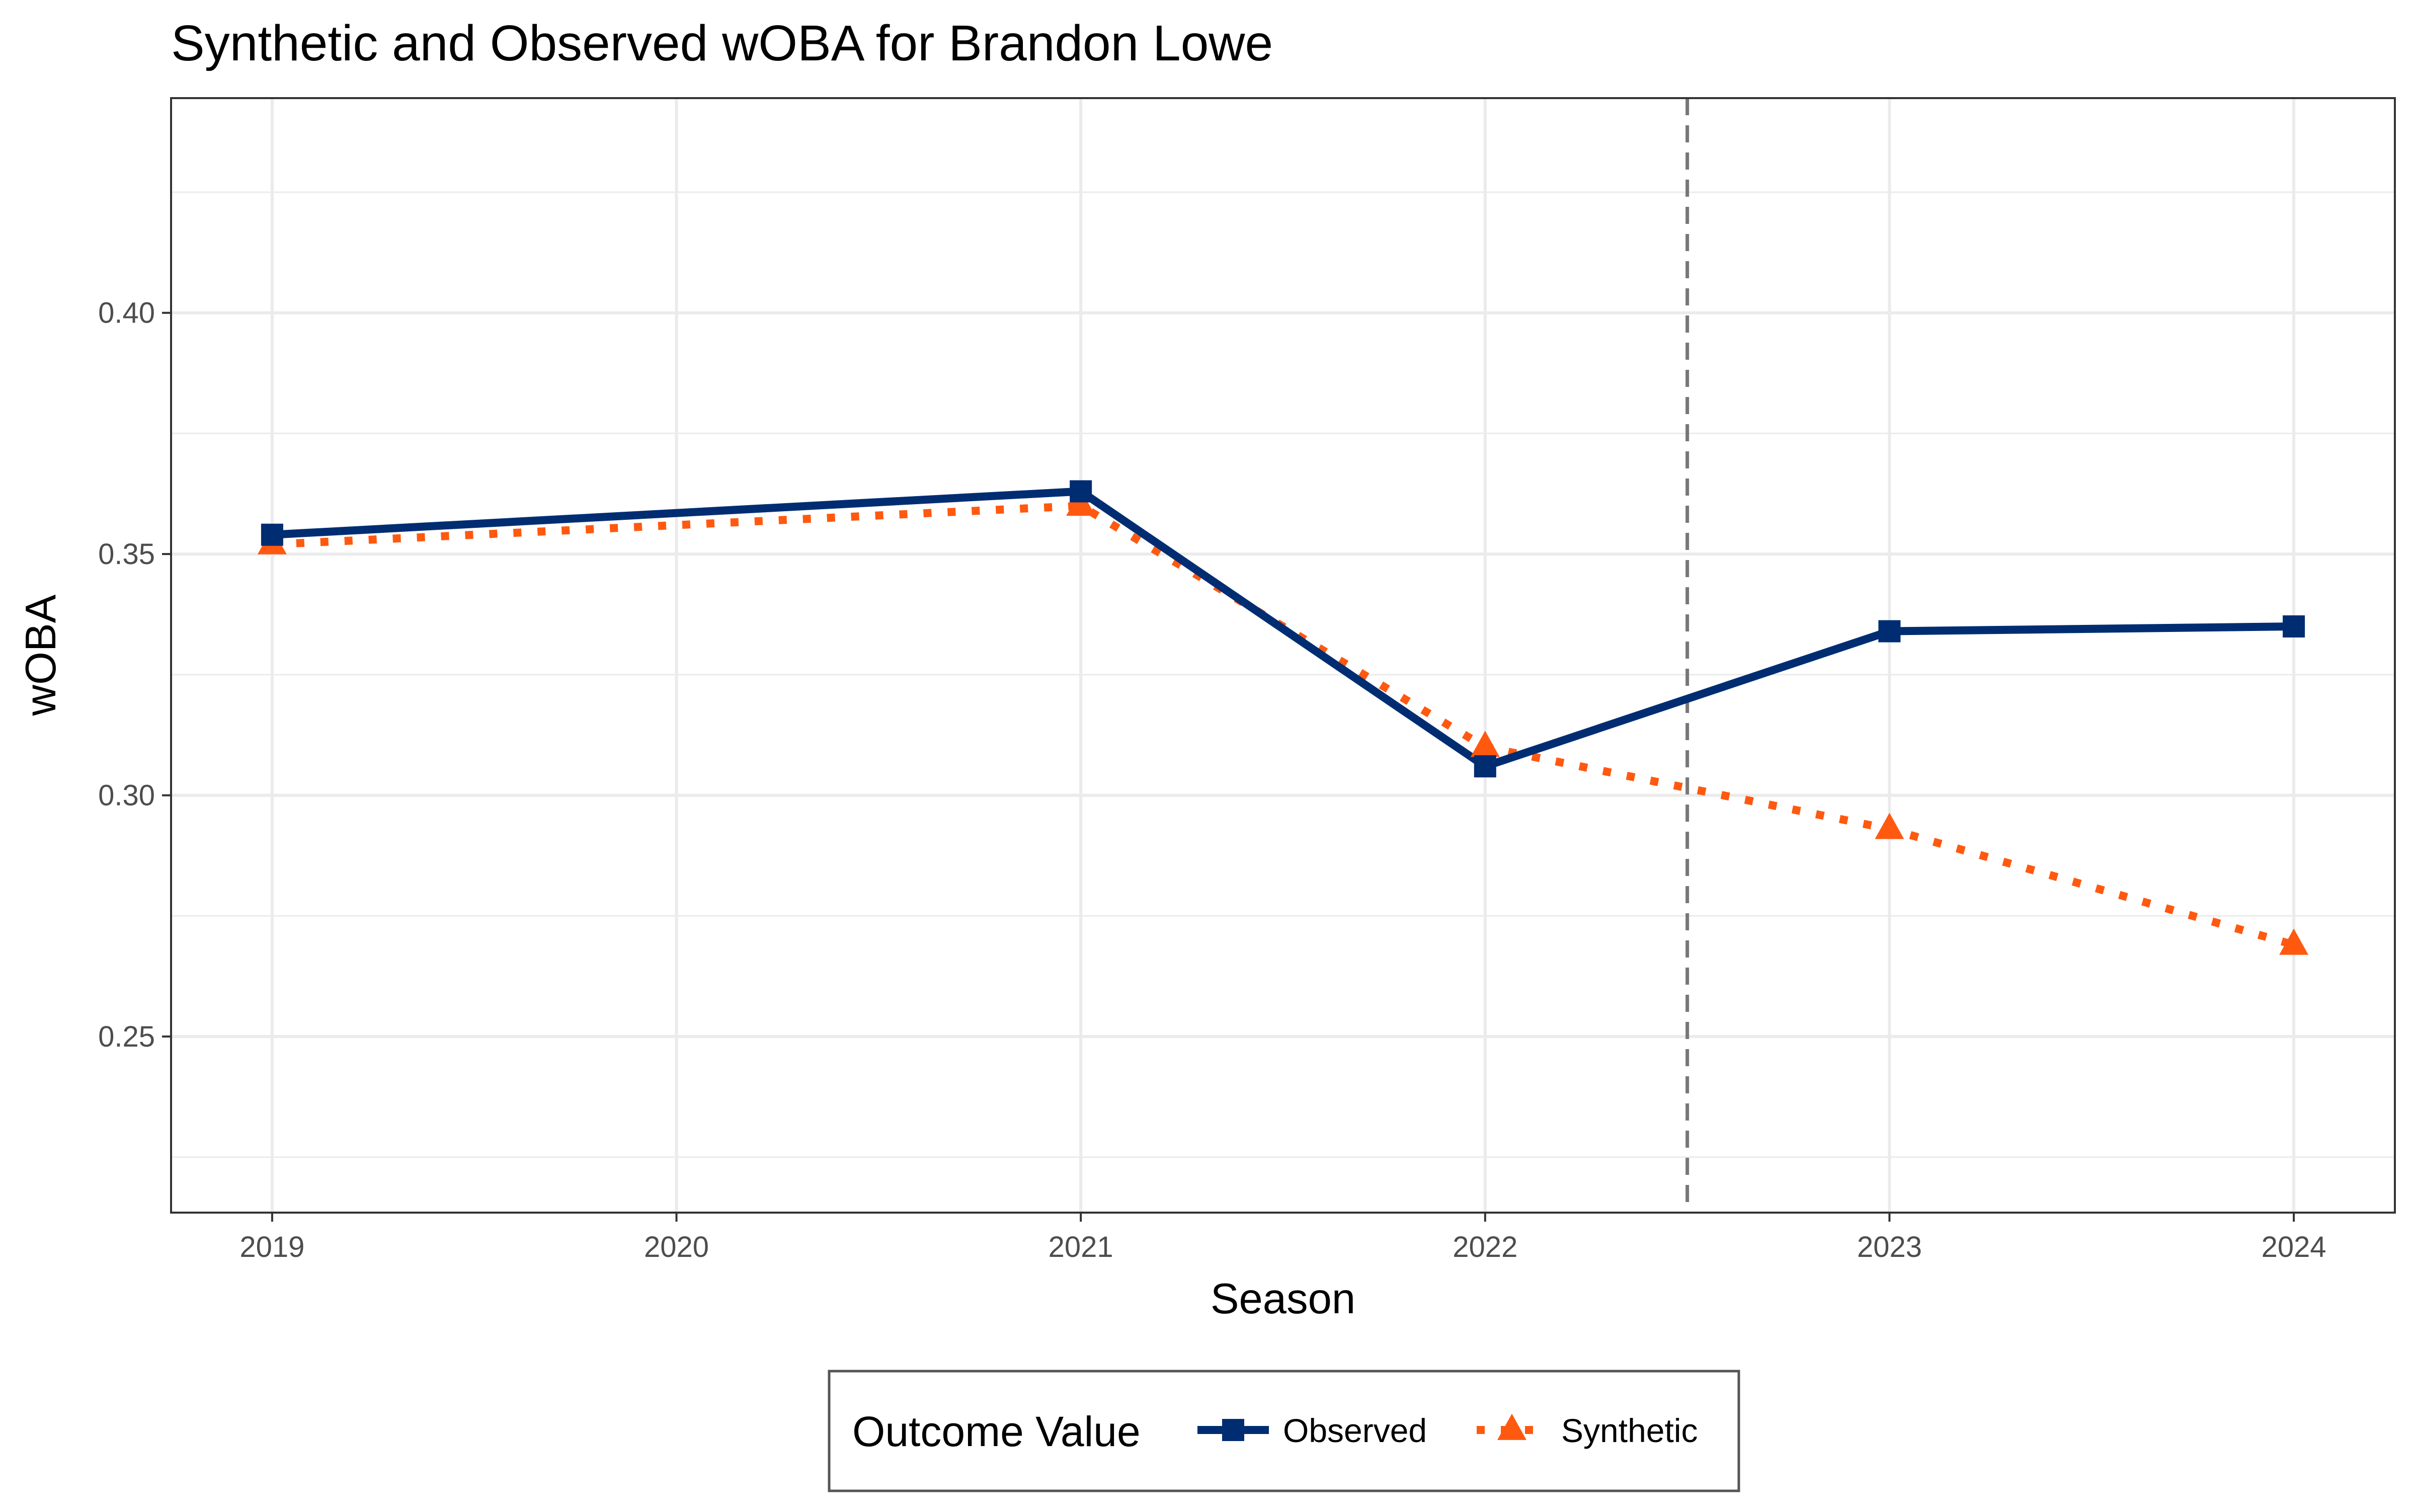 The image size is (2415, 1512). Describe the element at coordinates (41, 655) in the screenshot. I see `y-axis-title: wOBA` at that location.